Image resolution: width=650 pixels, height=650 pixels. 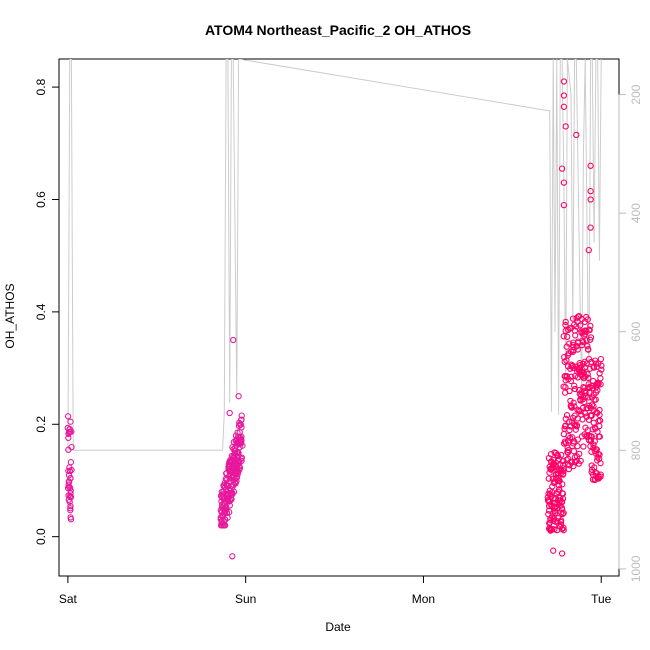 I want to click on x-tick-label: Mon, so click(x=423, y=599).